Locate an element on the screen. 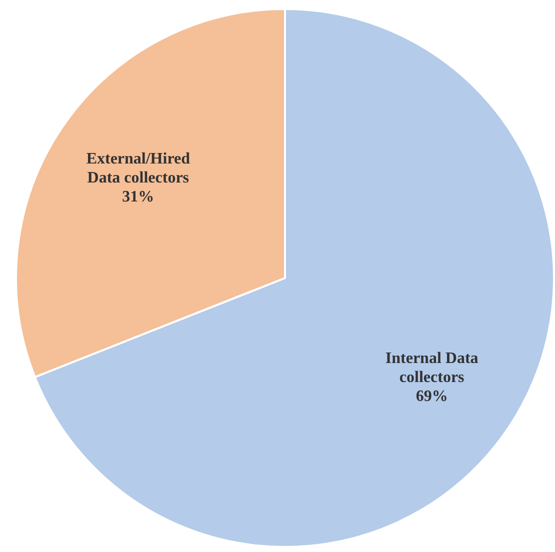  slice-label: External/Hired Data collectors is located at coordinates (138, 168).